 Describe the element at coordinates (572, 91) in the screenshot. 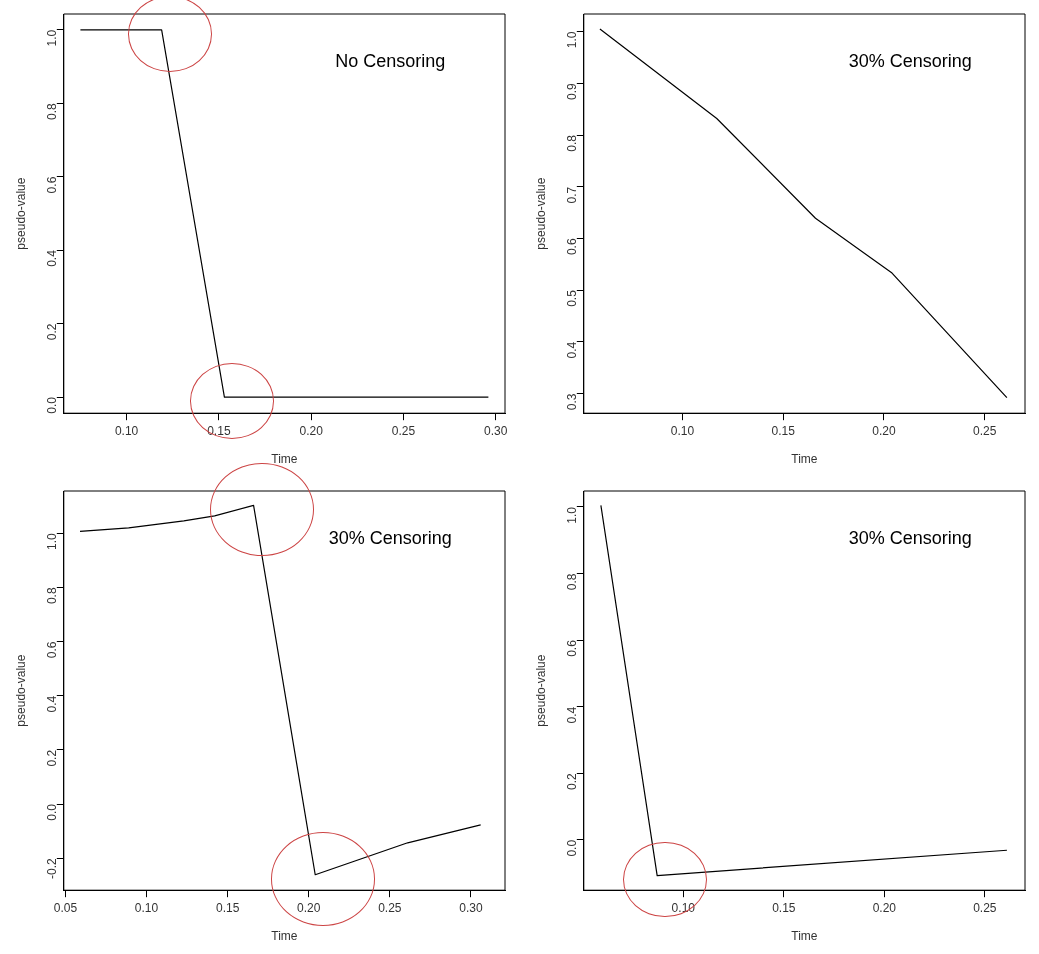

I see `y-tick-label: 0.9` at that location.